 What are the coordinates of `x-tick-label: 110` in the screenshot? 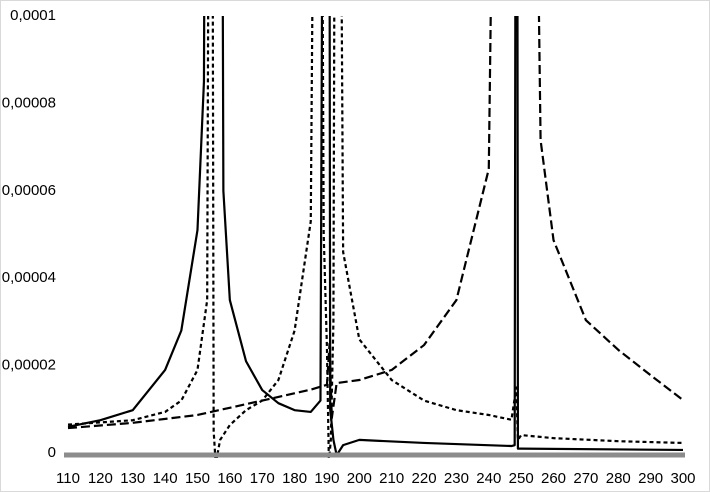 It's located at (68, 478).